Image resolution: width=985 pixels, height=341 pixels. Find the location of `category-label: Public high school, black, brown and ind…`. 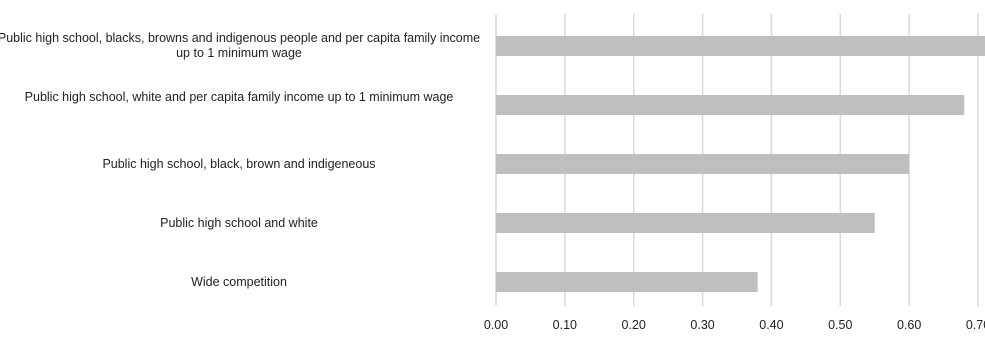

category-label: Public high school, black, brown and ind… is located at coordinates (239, 164).